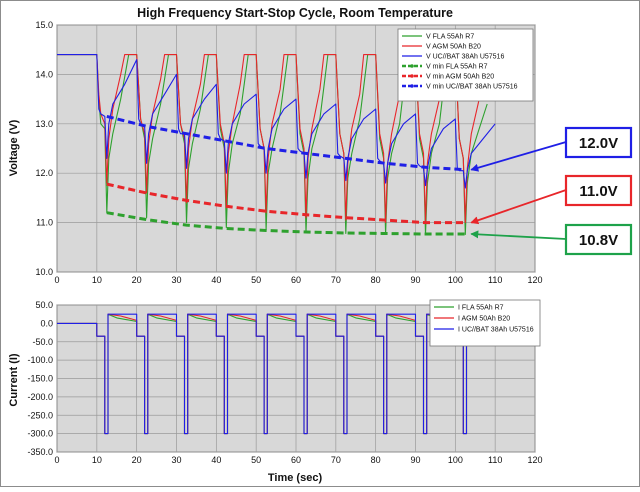 The width and height of the screenshot is (640, 492). Describe the element at coordinates (465, 57) in the screenshot. I see `legend-entry-label: V UC//BAT 38Ah U57516` at that location.